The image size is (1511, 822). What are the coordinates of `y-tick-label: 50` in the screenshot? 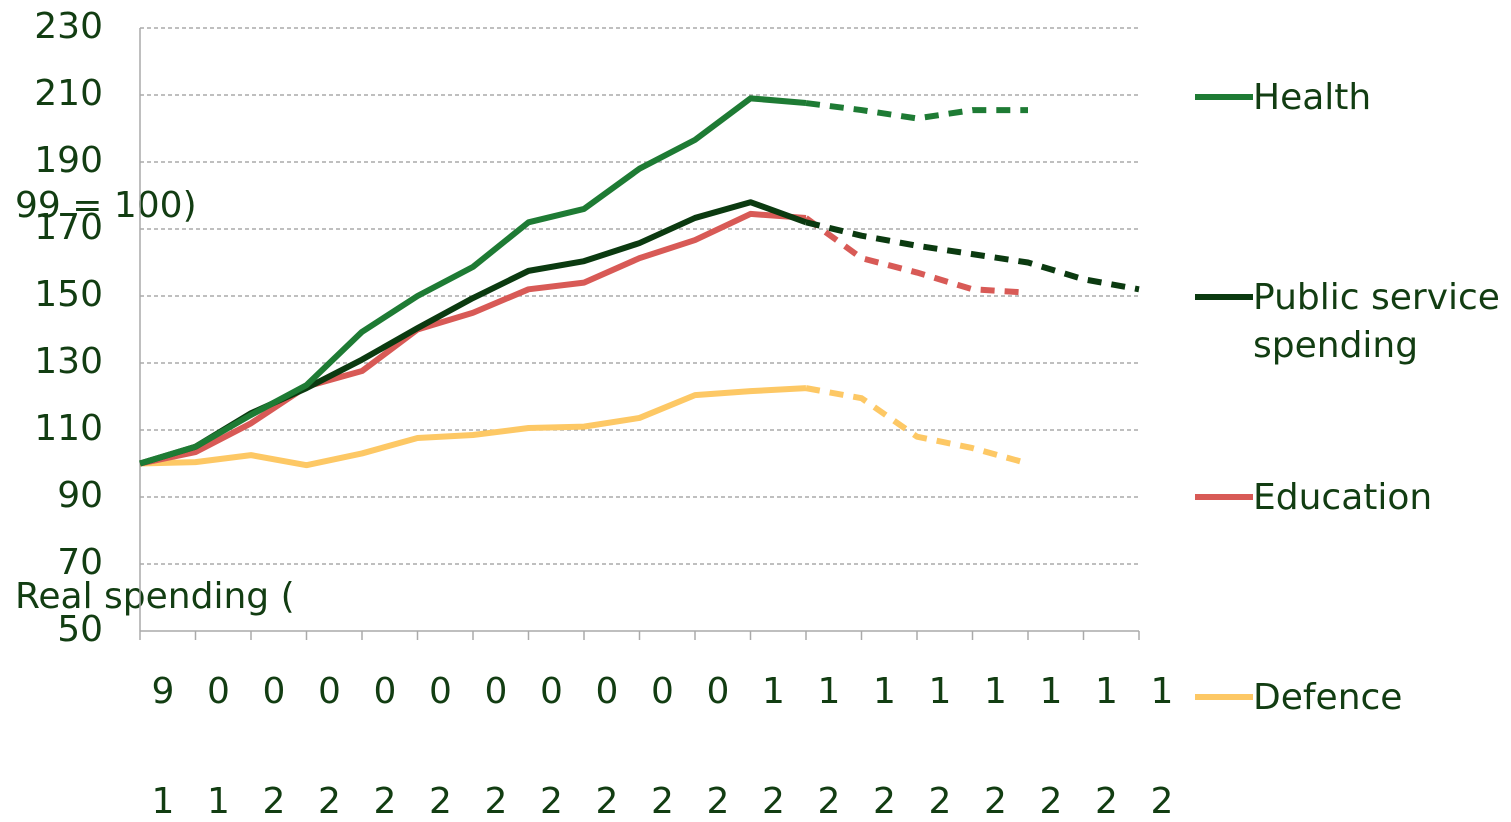 It's located at (80, 629).